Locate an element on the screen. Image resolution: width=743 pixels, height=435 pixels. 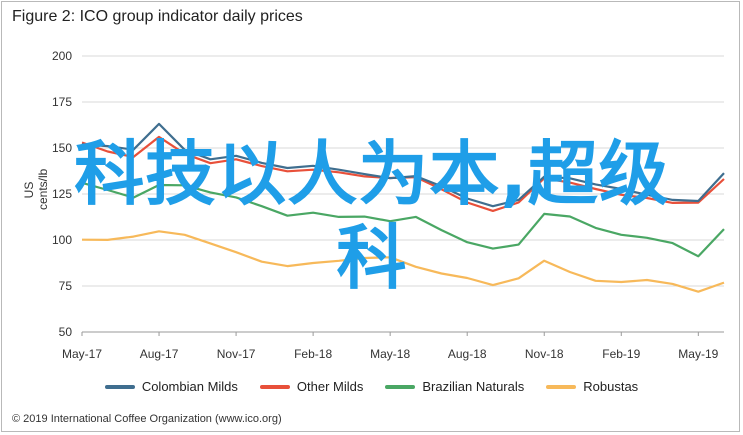
series-line-robustas is located at coordinates (403, 261).